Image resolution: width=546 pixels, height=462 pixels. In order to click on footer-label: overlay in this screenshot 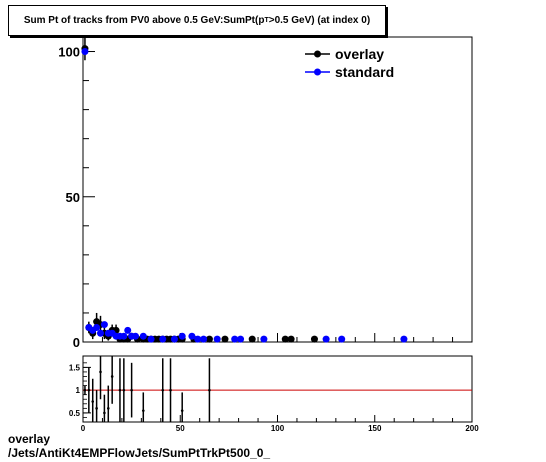, I will do `click(29, 439)`.